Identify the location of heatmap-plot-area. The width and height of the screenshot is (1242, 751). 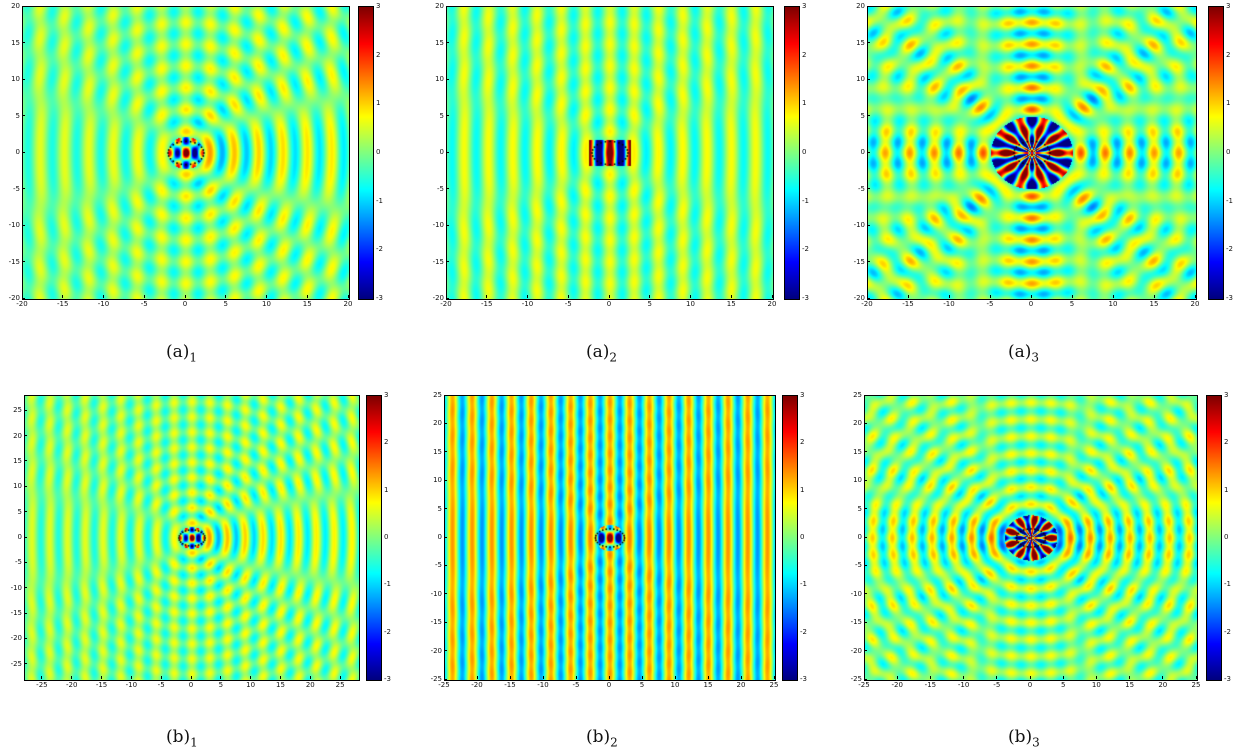
(1032, 153).